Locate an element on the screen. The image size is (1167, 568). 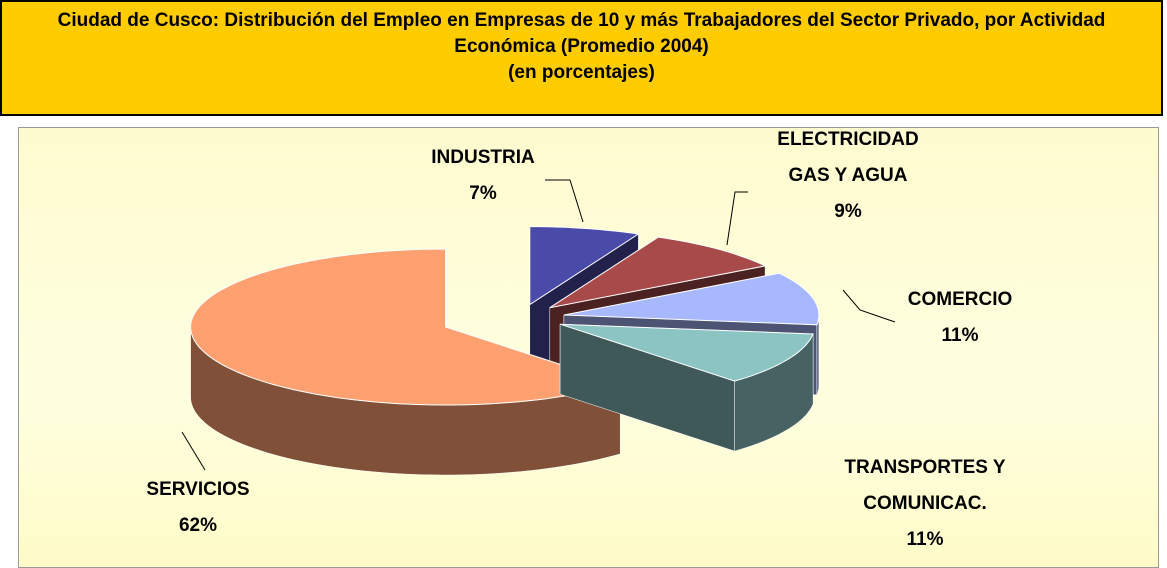
value-label: 7% is located at coordinates (483, 193).